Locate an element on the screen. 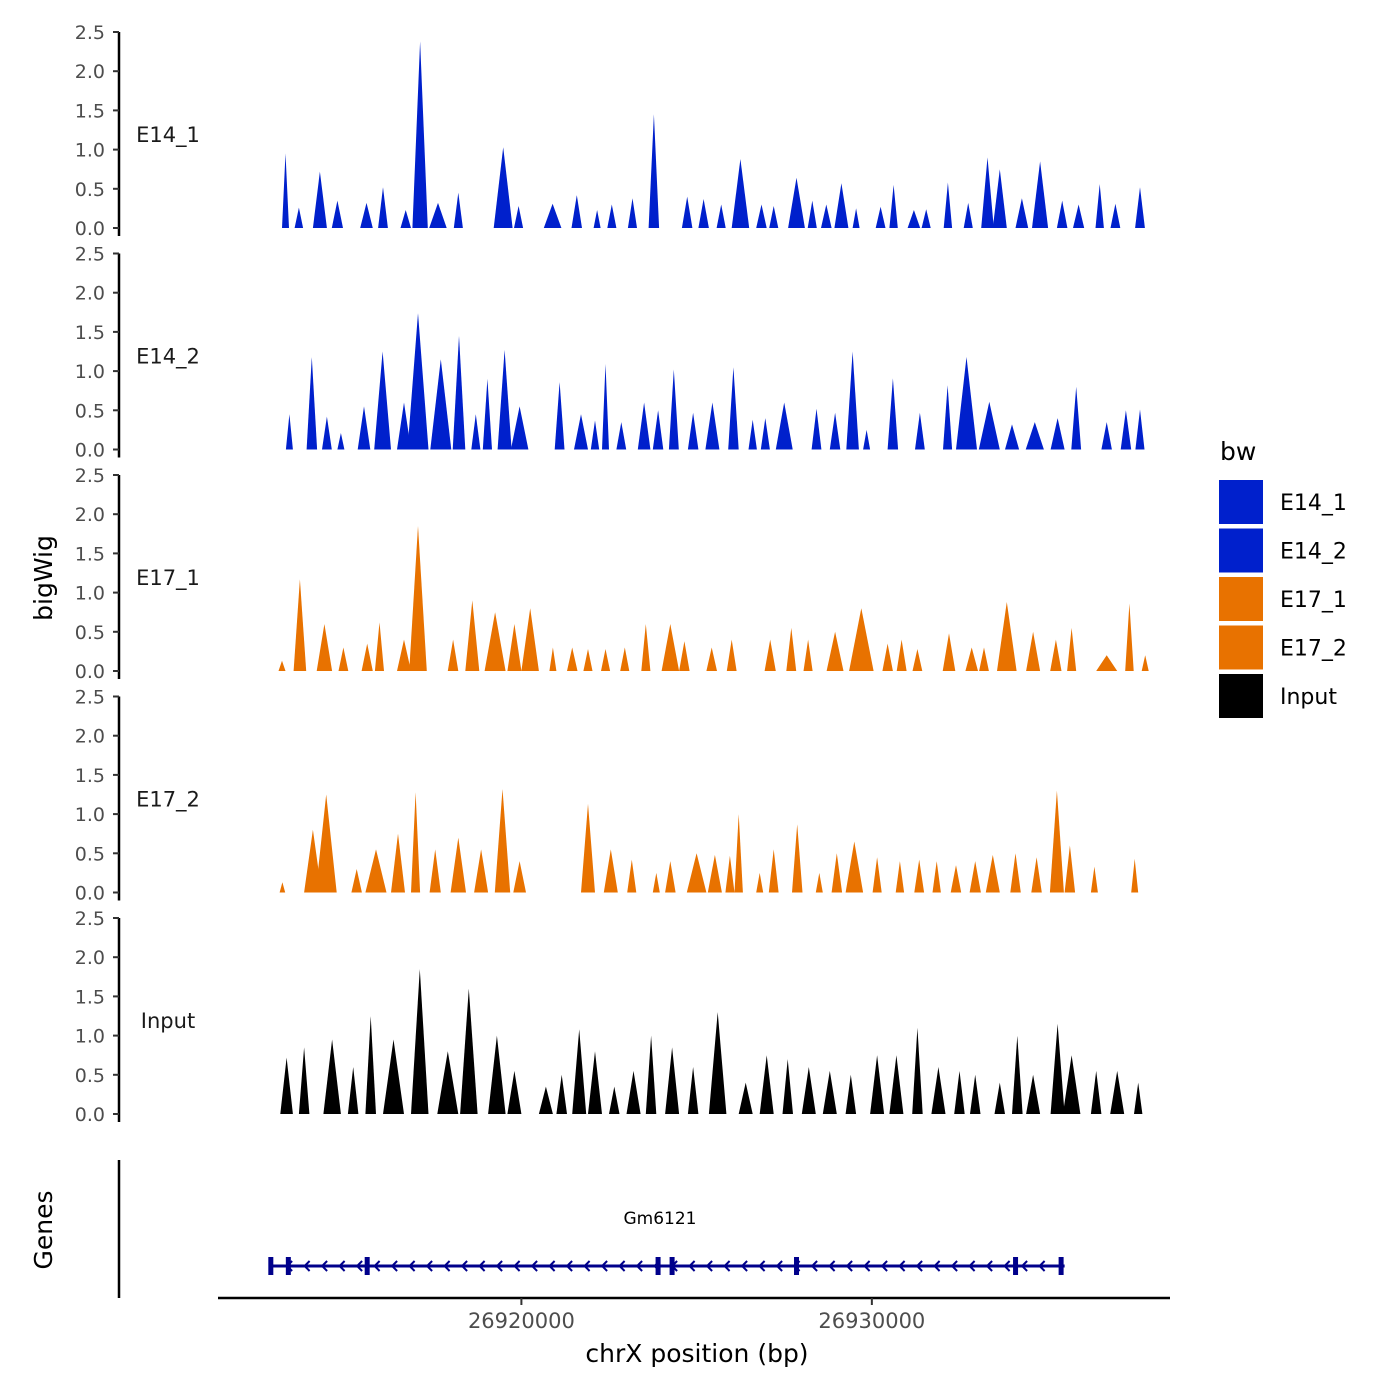 This screenshot has height=1400, width=1400. y-tick-label: 1.0 is located at coordinates (90, 372).